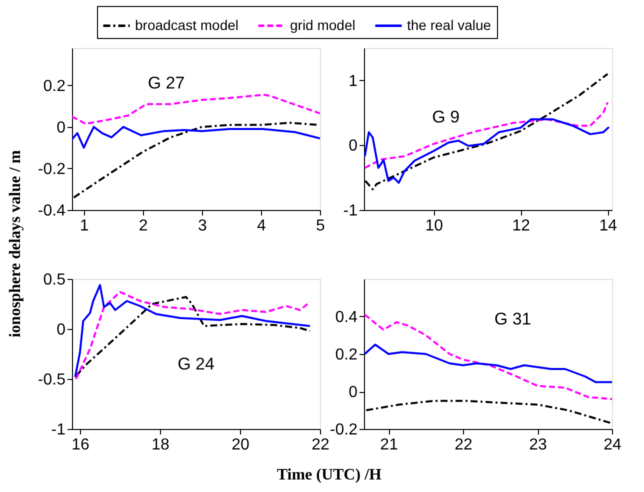 This screenshot has height=492, width=644. Describe the element at coordinates (187, 24) in the screenshot. I see `legend-label: broadcast model` at that location.